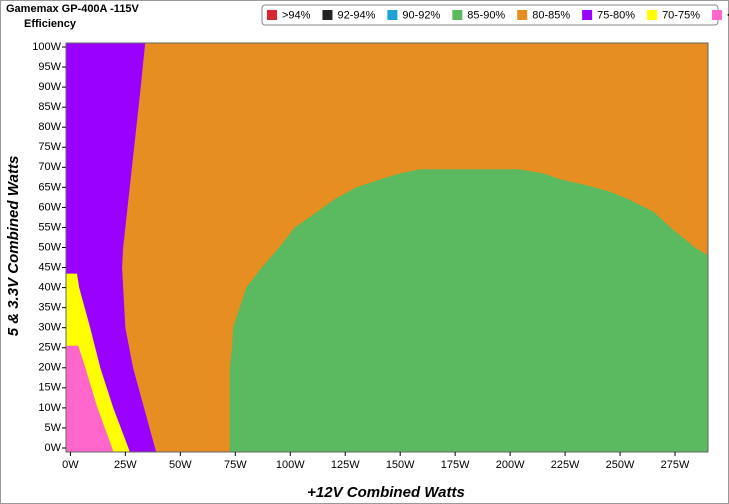 The height and width of the screenshot is (504, 729). Describe the element at coordinates (13, 246) in the screenshot. I see `y-axis-label: 5 & 3.3V Combined Watts` at that location.